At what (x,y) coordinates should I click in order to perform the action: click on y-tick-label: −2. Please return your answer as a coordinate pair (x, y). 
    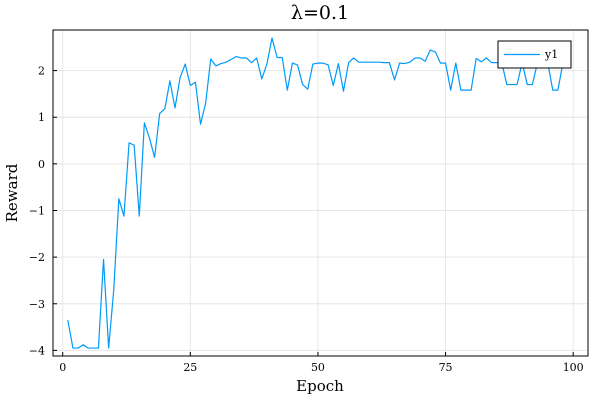
    Looking at the image, I should click on (37, 257).